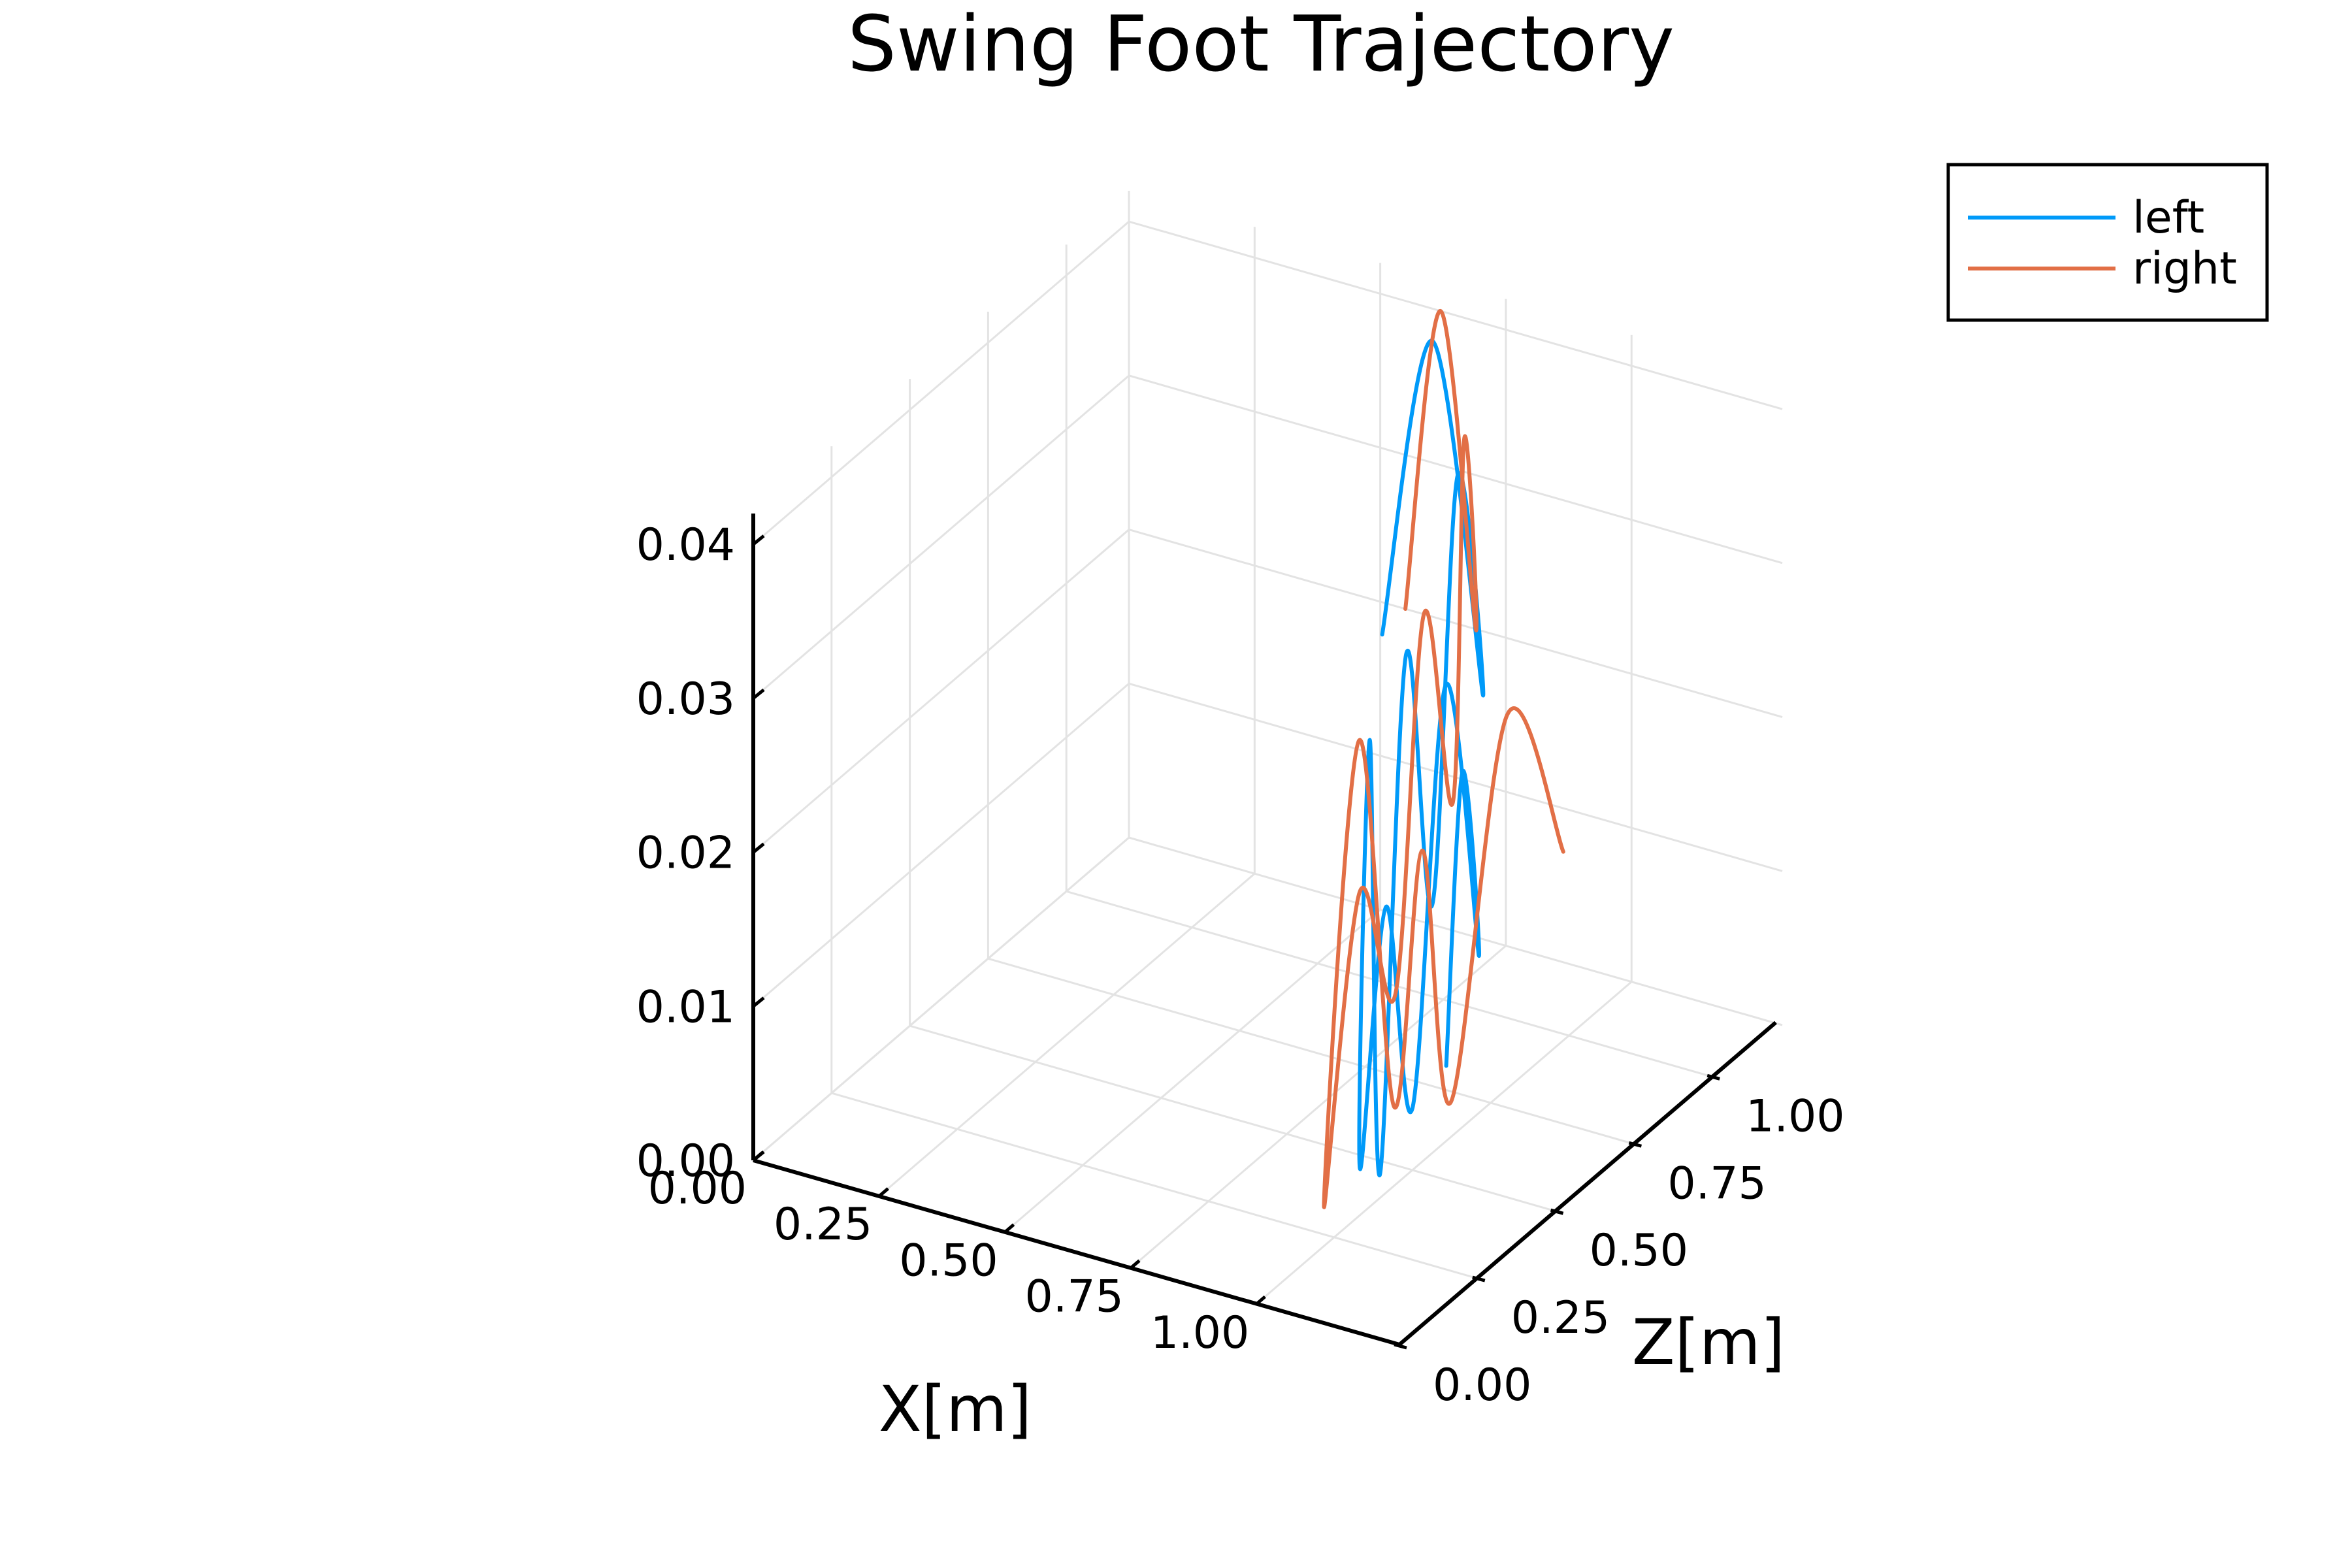  What do you see at coordinates (1795, 1116) in the screenshot?
I see `z-tick-label-4: 1.00` at bounding box center [1795, 1116].